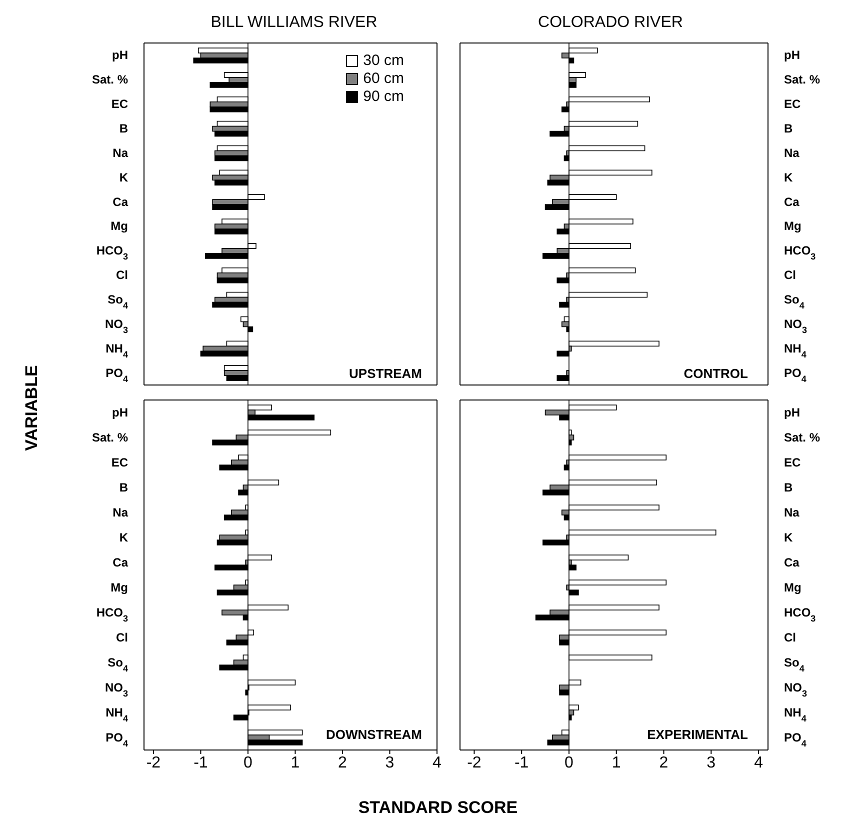  What do you see at coordinates (294, 22) in the screenshot?
I see `chart-title: BILL WILLIAMS RIVER` at bounding box center [294, 22].